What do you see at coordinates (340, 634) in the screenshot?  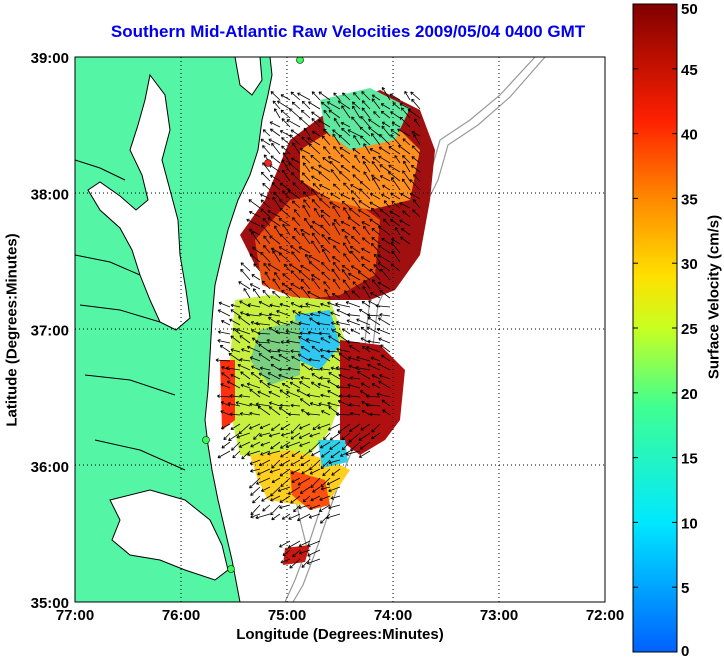 I see `x-axis-label: Longitude (Degrees:Minutes)` at bounding box center [340, 634].